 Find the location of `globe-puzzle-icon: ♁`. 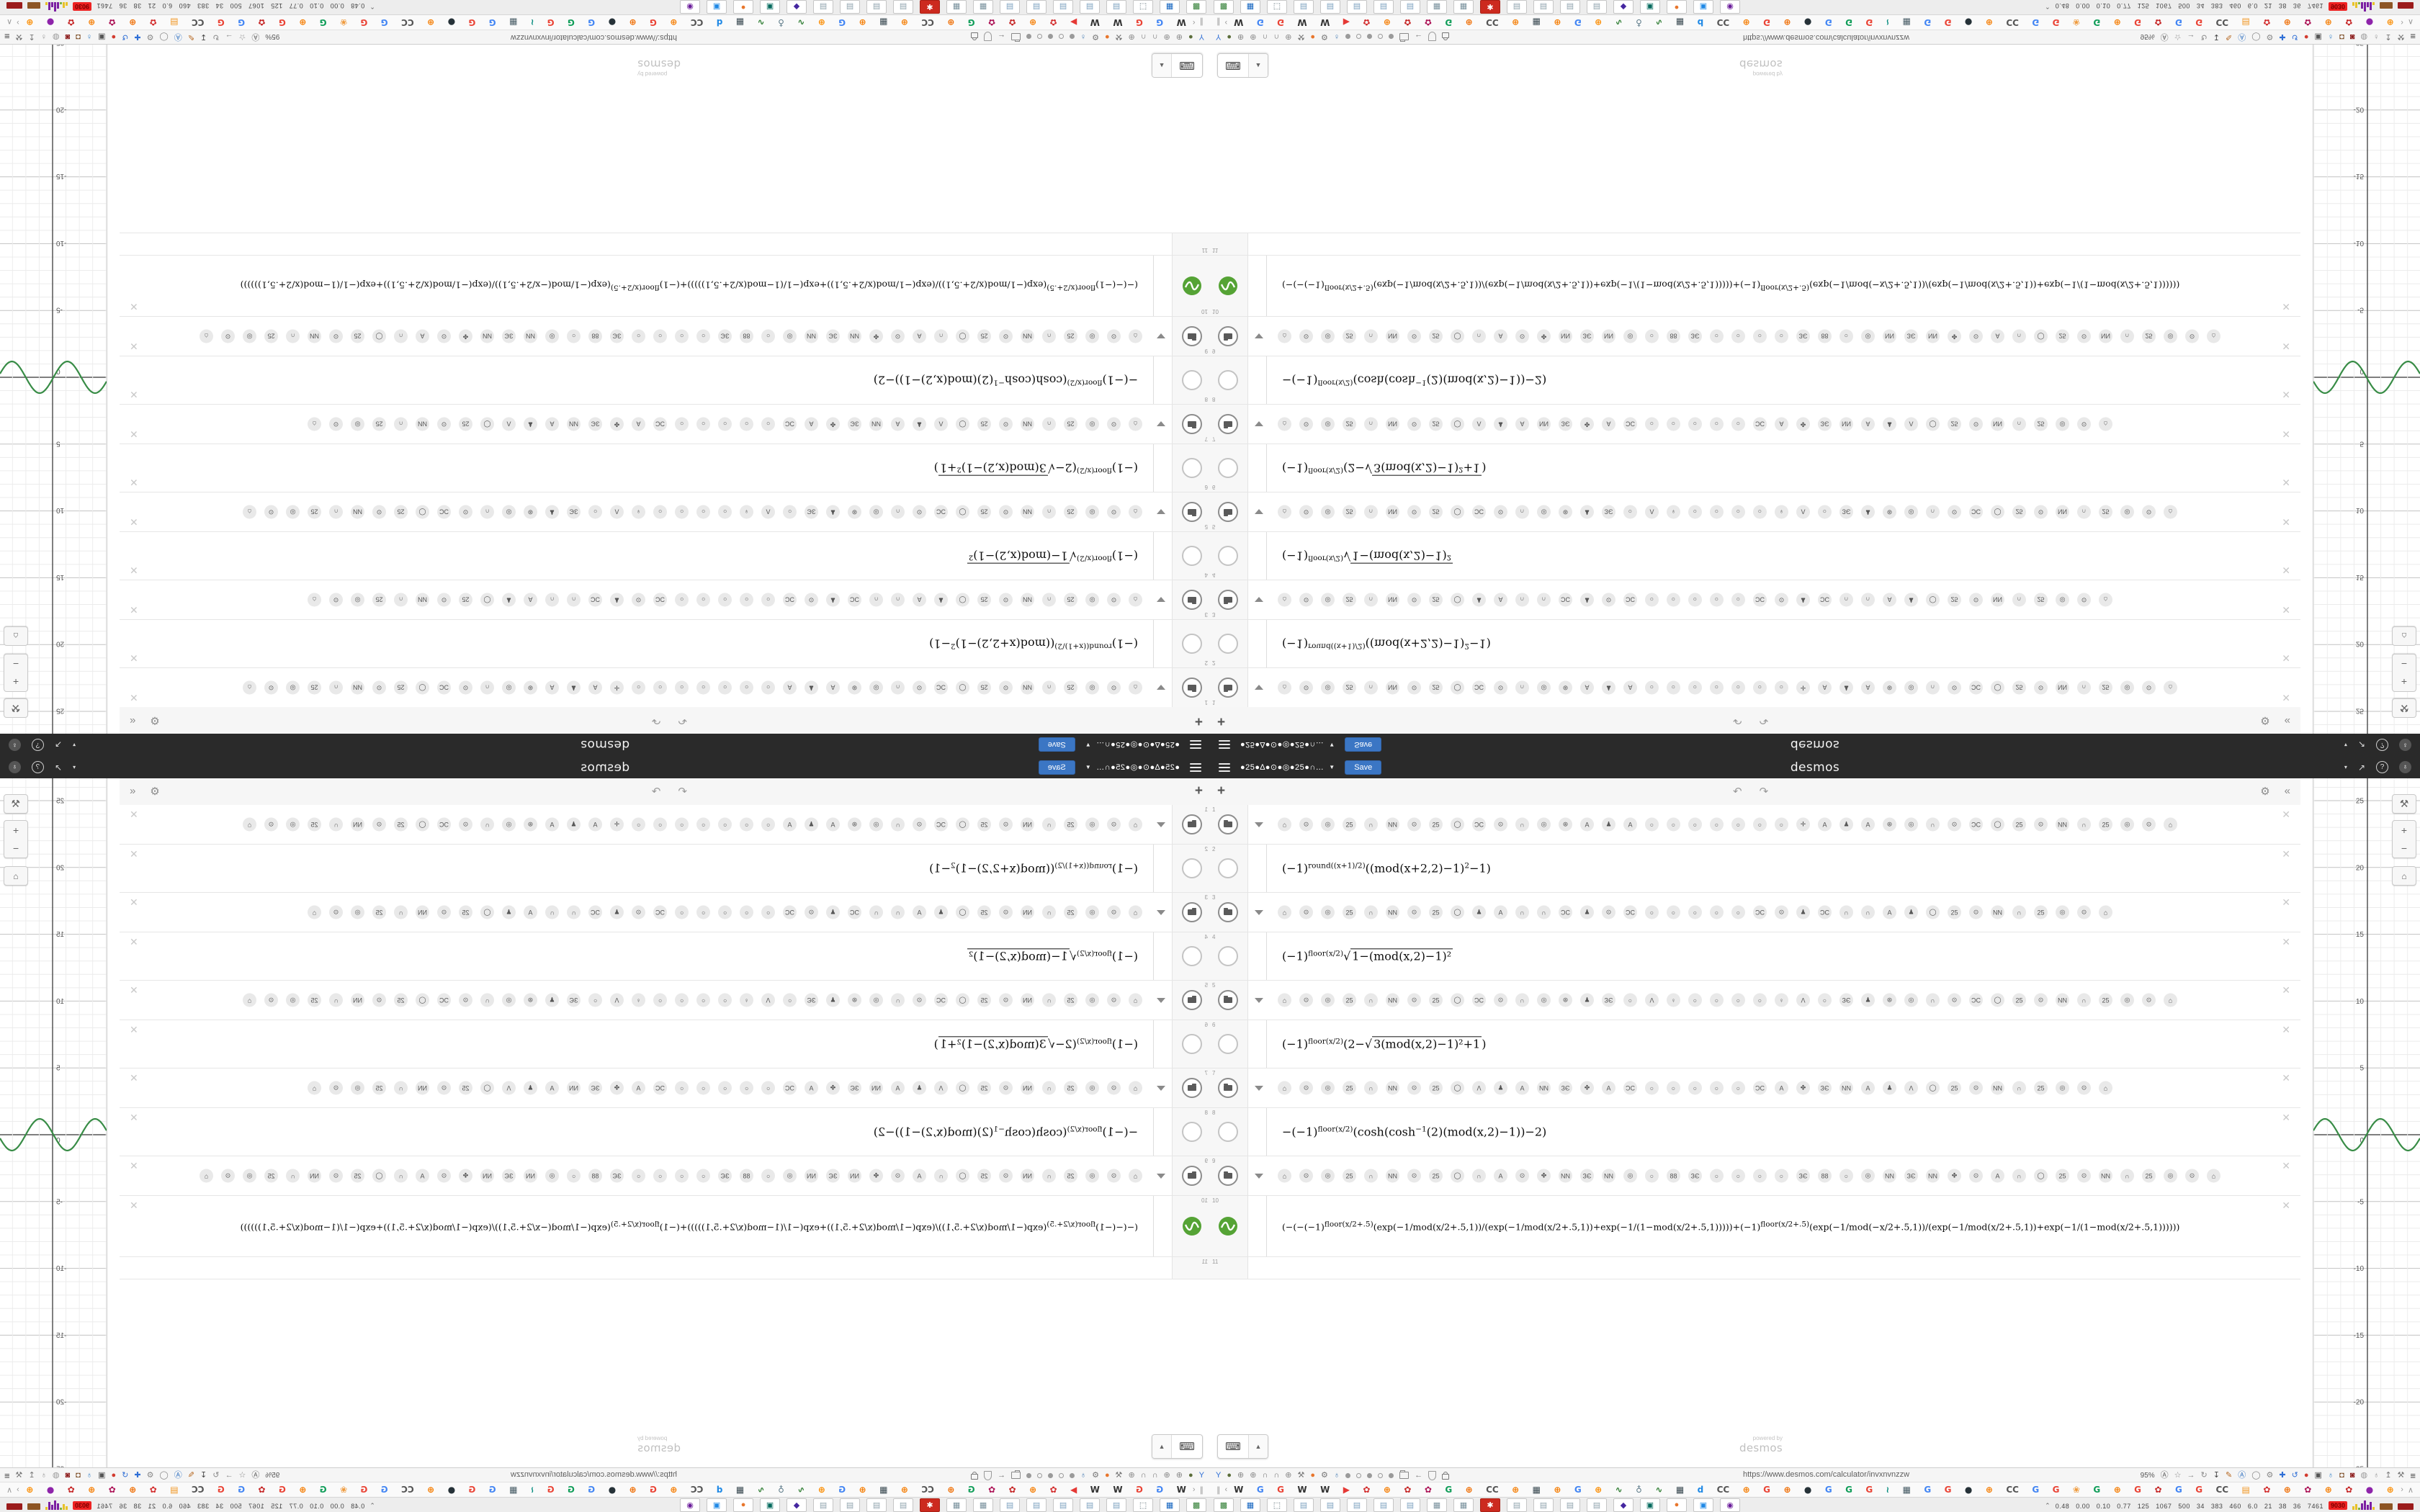

globe-puzzle-icon: ♁ is located at coordinates (2330, 37).